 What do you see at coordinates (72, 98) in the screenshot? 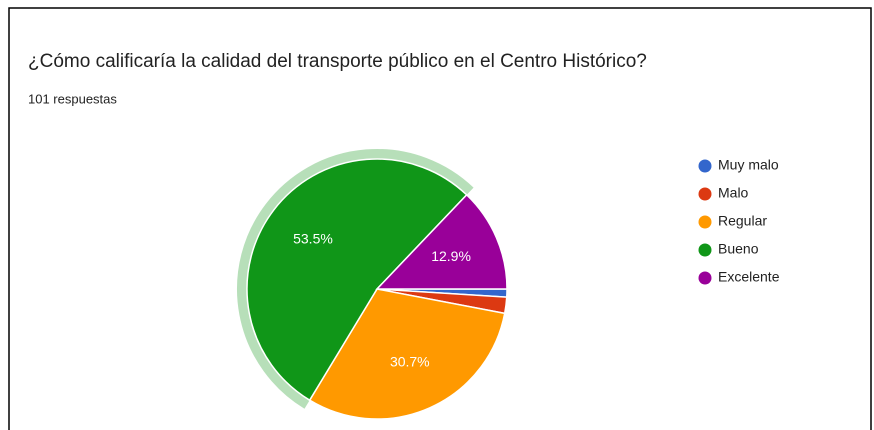
I see `chart-subtitle: 101 respuestas` at bounding box center [72, 98].